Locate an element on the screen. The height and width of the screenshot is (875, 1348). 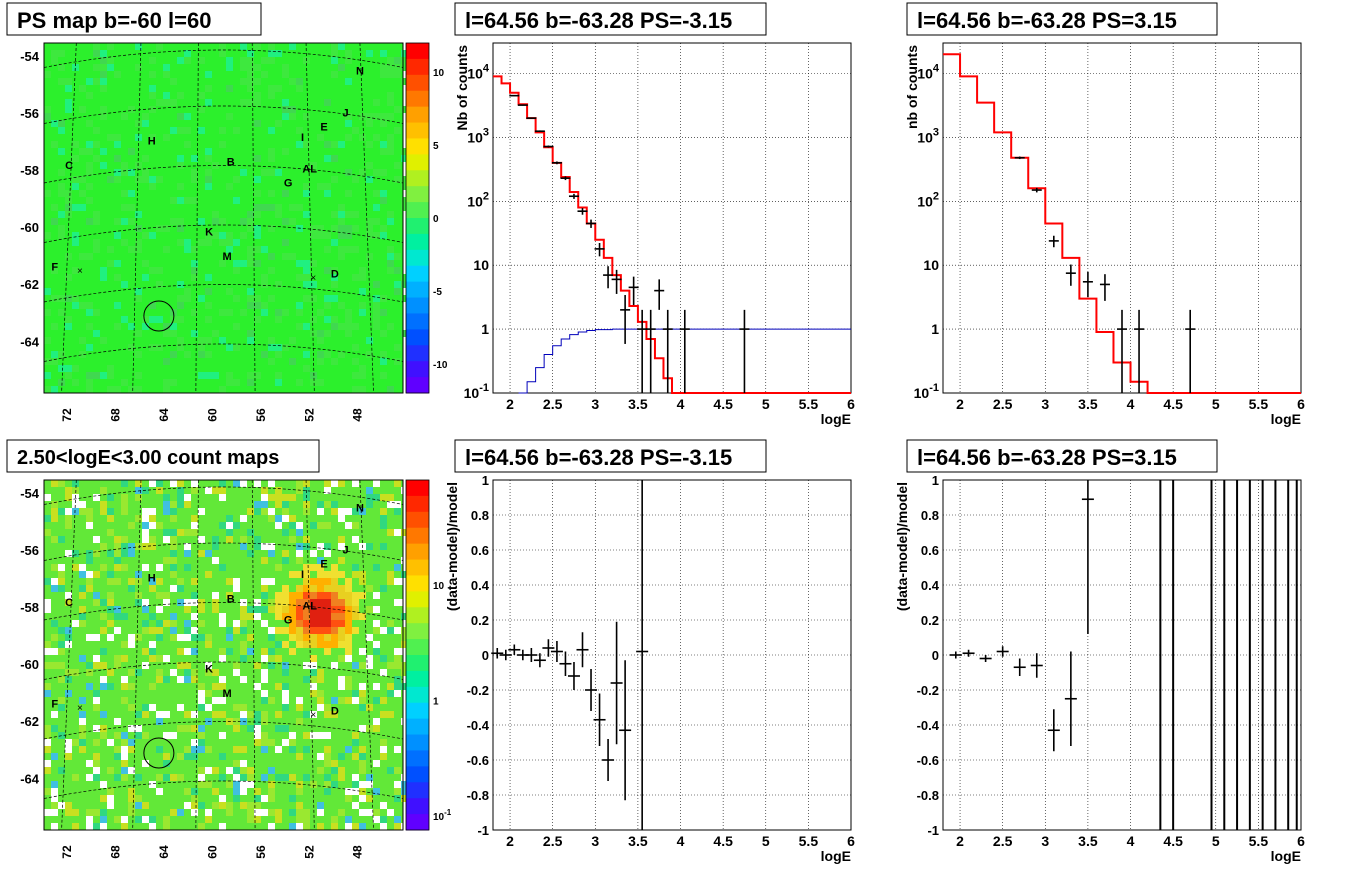
x-tick-label: 68 is located at coordinates (115, 852).